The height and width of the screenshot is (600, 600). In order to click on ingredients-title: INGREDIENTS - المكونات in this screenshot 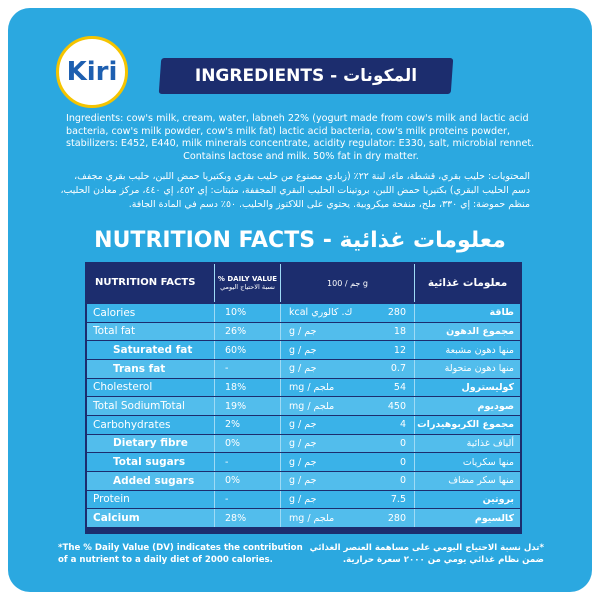, I will do `click(306, 76)`.